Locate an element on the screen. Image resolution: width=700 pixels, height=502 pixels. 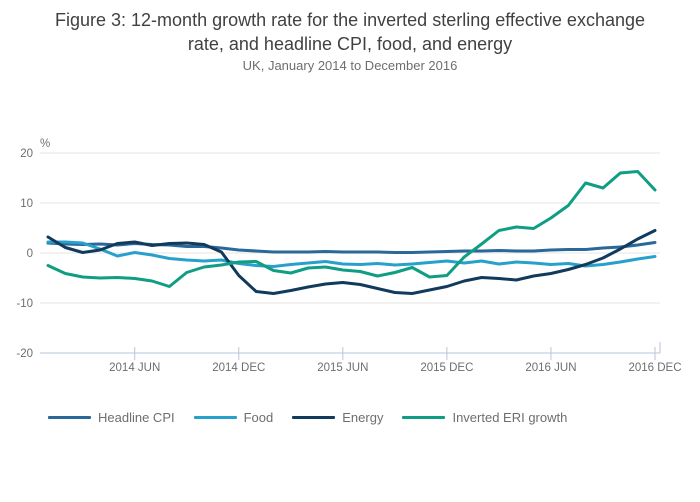
food-line-swatch is located at coordinates (215, 417).